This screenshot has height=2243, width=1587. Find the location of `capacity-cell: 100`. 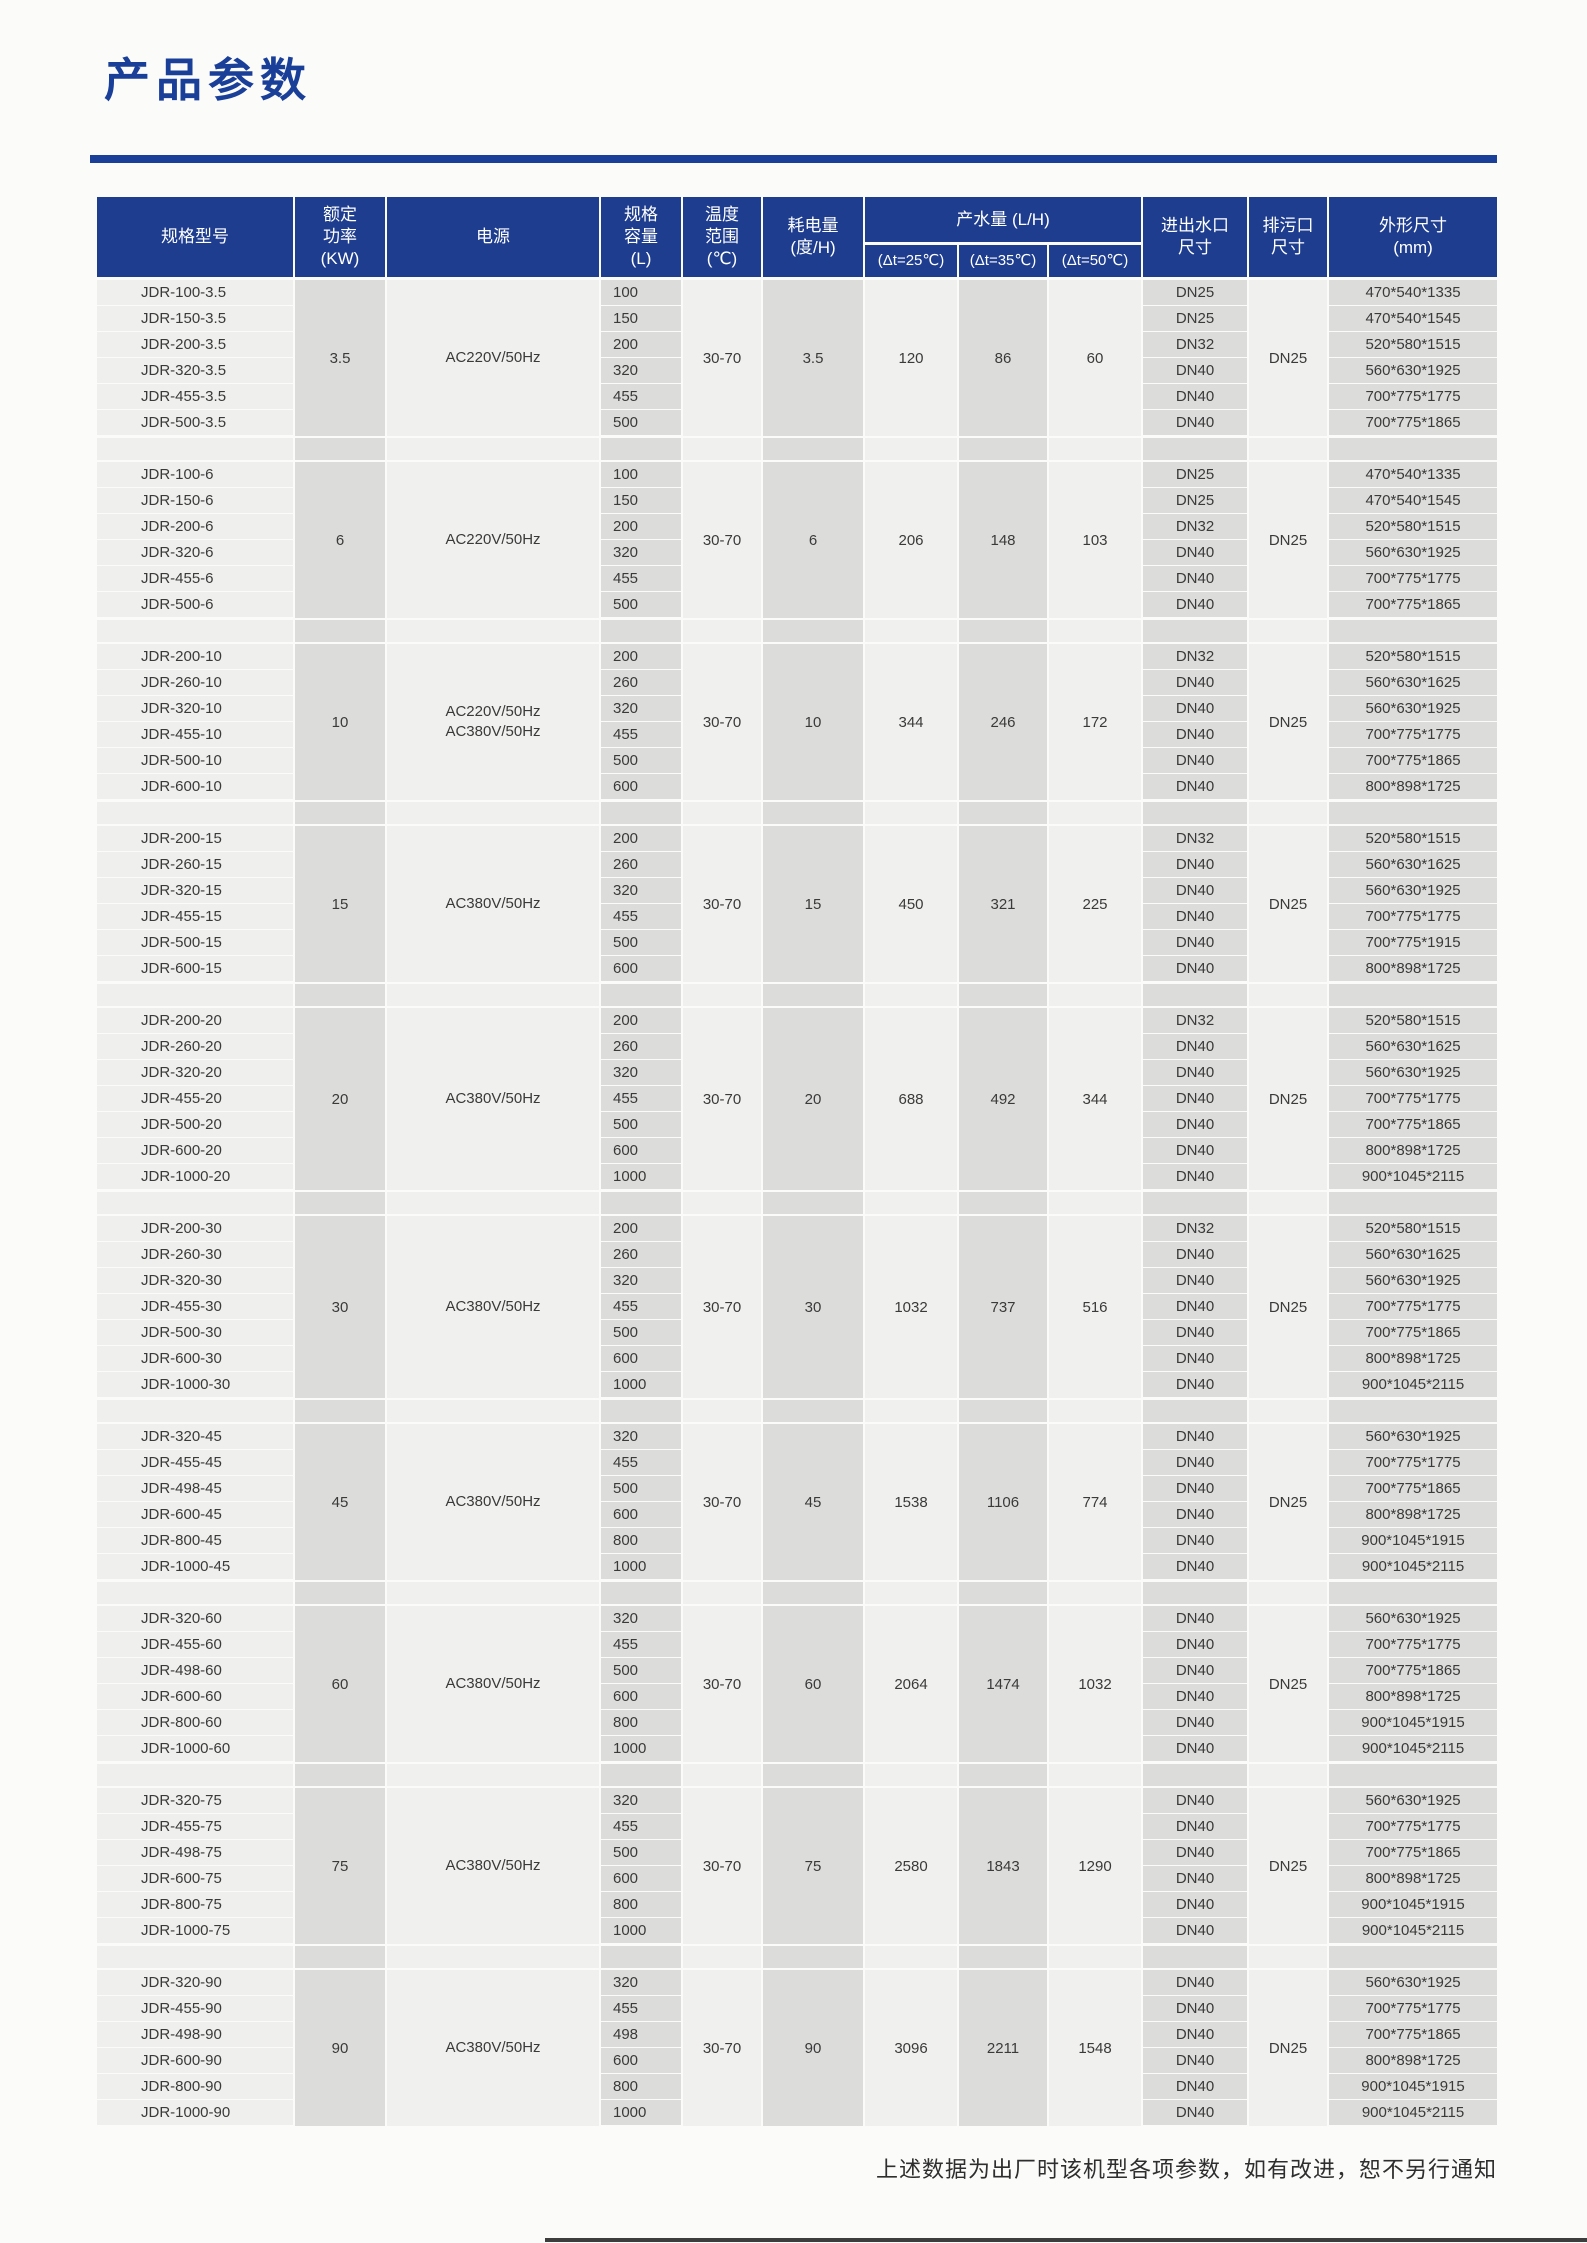

capacity-cell: 100 is located at coordinates (641, 293).